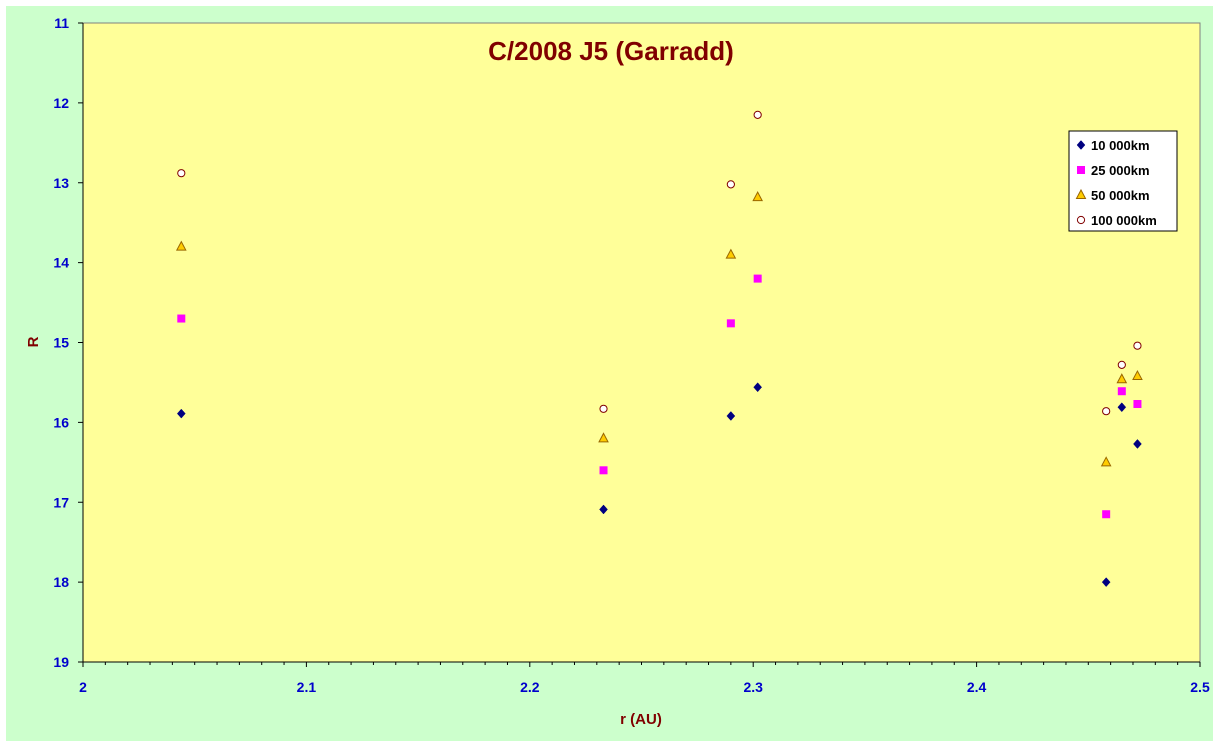 This screenshot has width=1221, height=750. I want to click on x-tick-label: 2.3, so click(753, 687).